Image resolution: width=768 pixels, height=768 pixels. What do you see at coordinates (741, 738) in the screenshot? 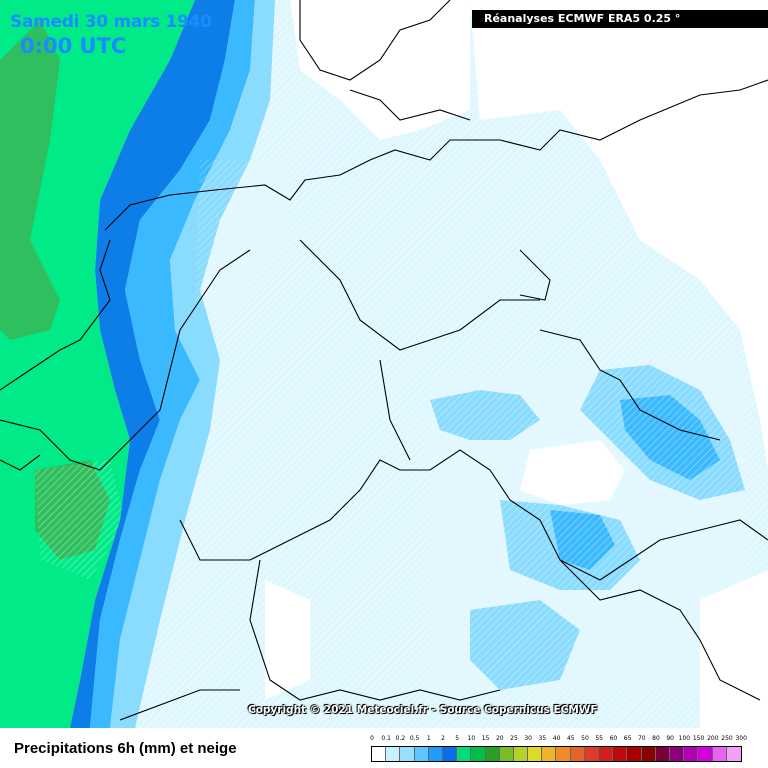
I see `legend-tick-label: 300` at bounding box center [741, 738].